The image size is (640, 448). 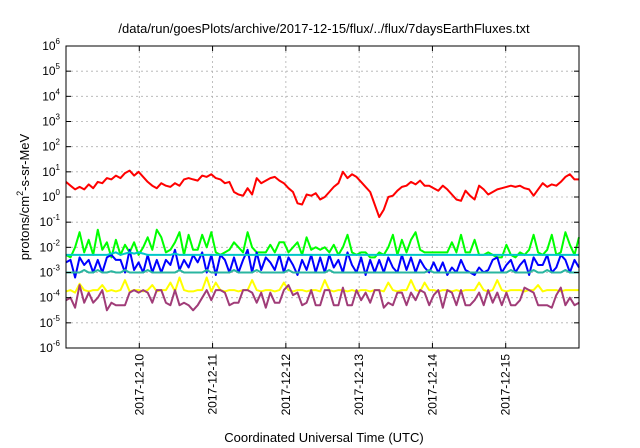 I want to click on y-tick-label: 10⁻⁴, so click(x=50, y=297).